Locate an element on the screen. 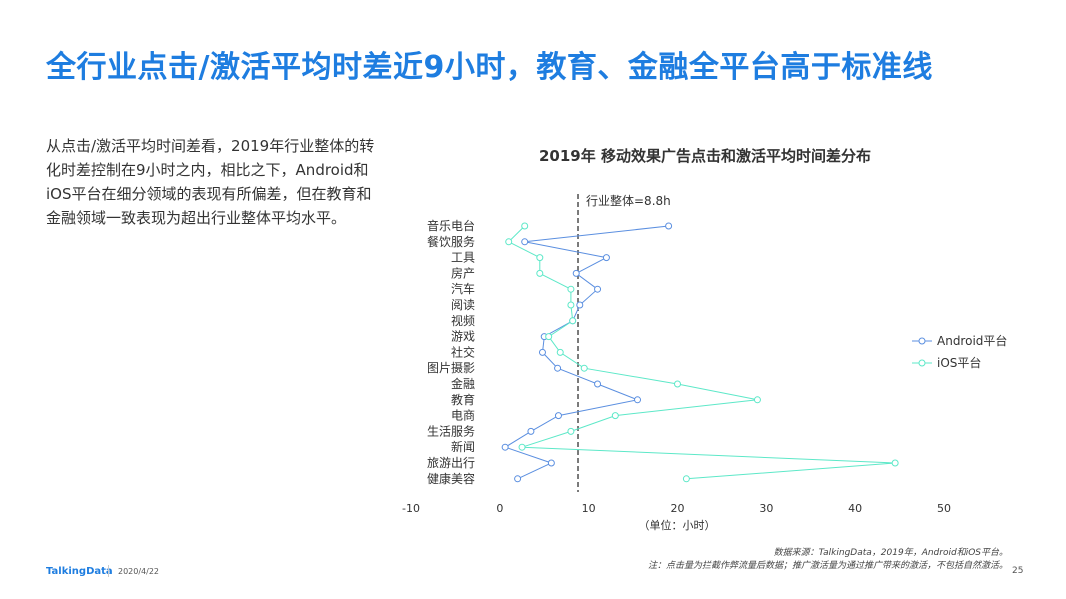 This screenshot has width=1066, height=599. chart-title: 2019年 移动效果广告点击和激活平均时间差分布 is located at coordinates (705, 156).